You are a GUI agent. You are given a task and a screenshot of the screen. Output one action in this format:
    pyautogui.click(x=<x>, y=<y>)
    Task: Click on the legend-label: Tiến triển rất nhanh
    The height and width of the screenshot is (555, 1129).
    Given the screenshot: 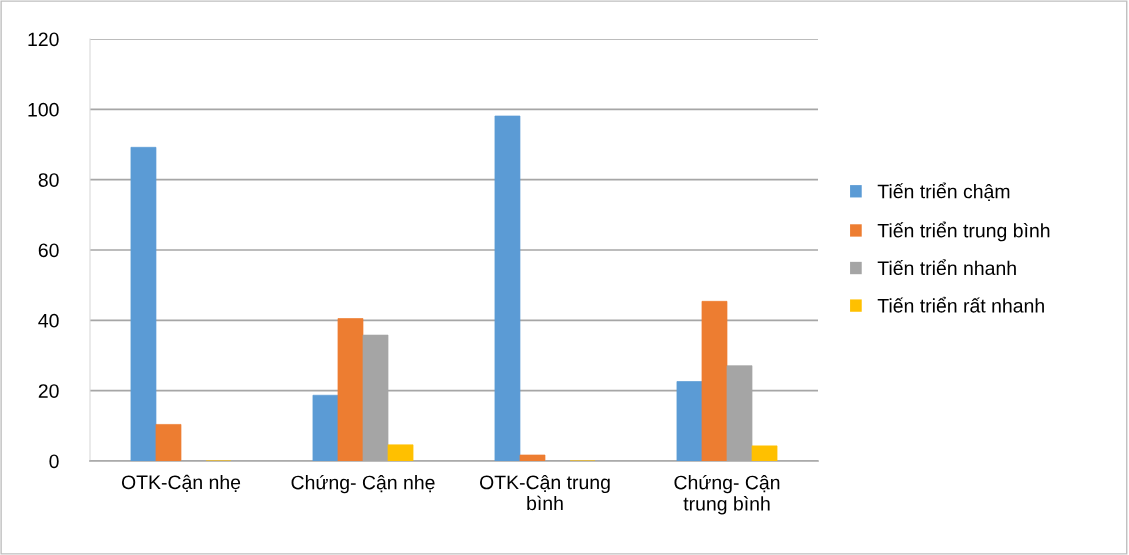 What is the action you would take?
    pyautogui.click(x=960, y=304)
    